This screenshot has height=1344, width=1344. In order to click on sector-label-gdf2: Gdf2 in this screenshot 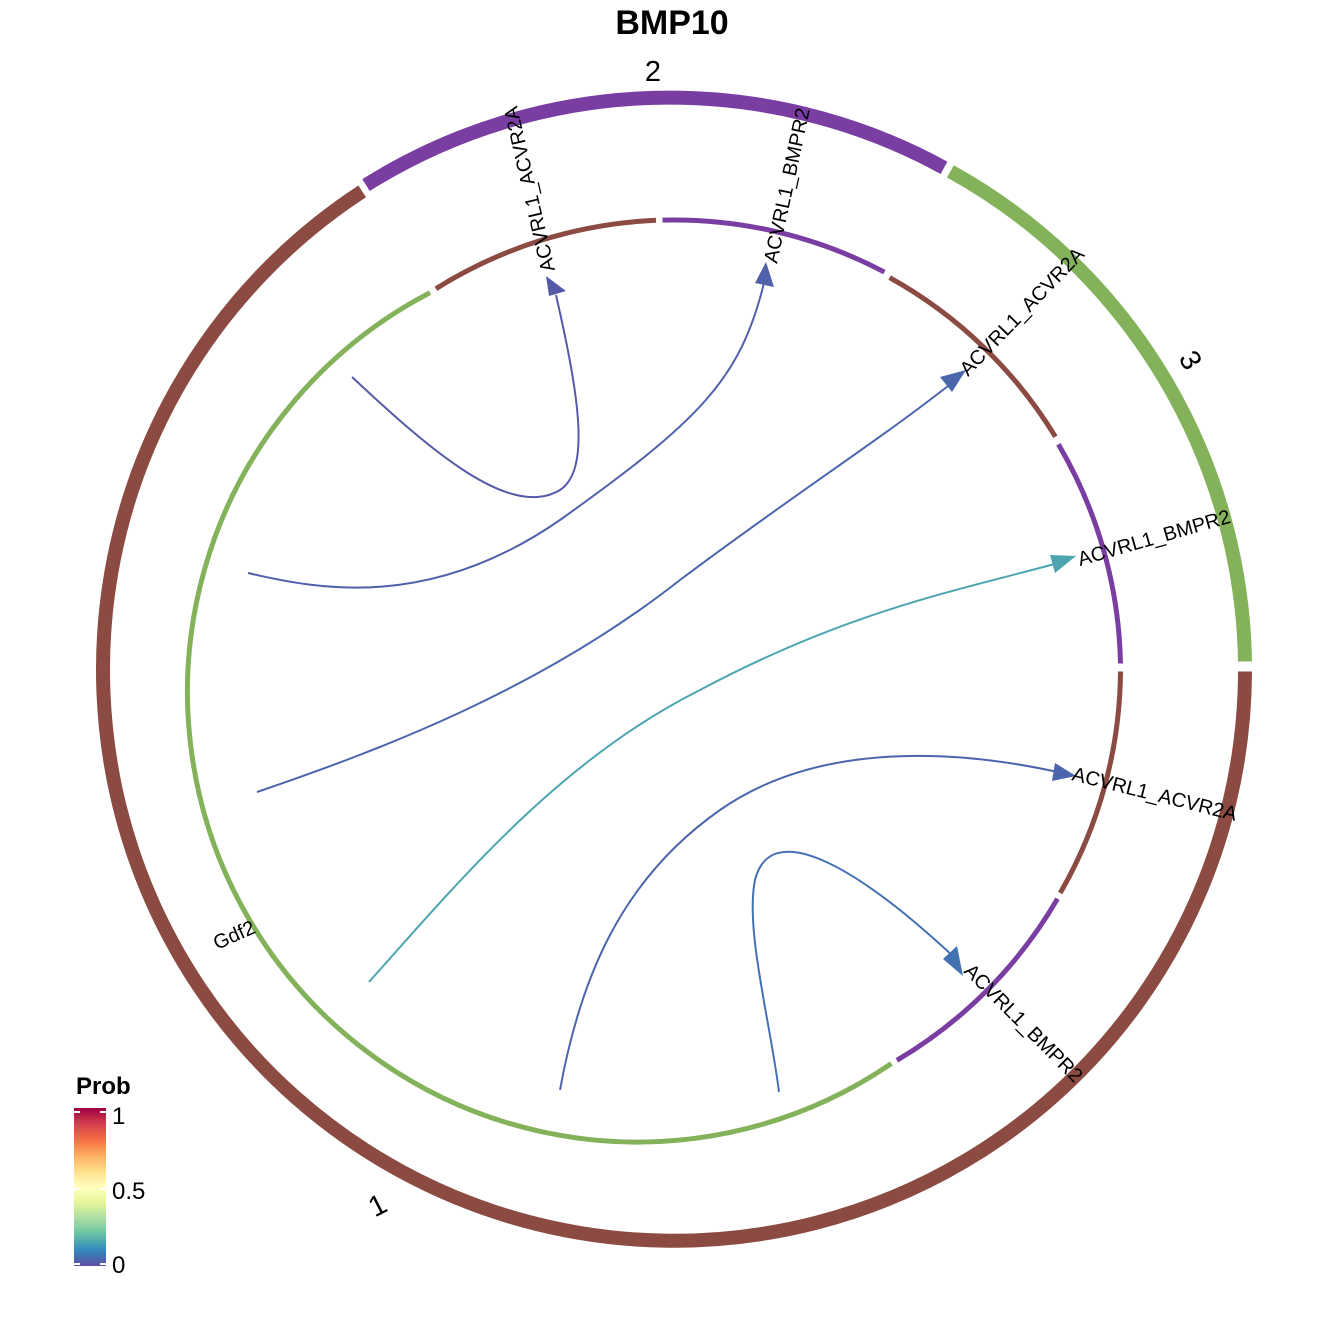, I will do `click(234, 936)`.